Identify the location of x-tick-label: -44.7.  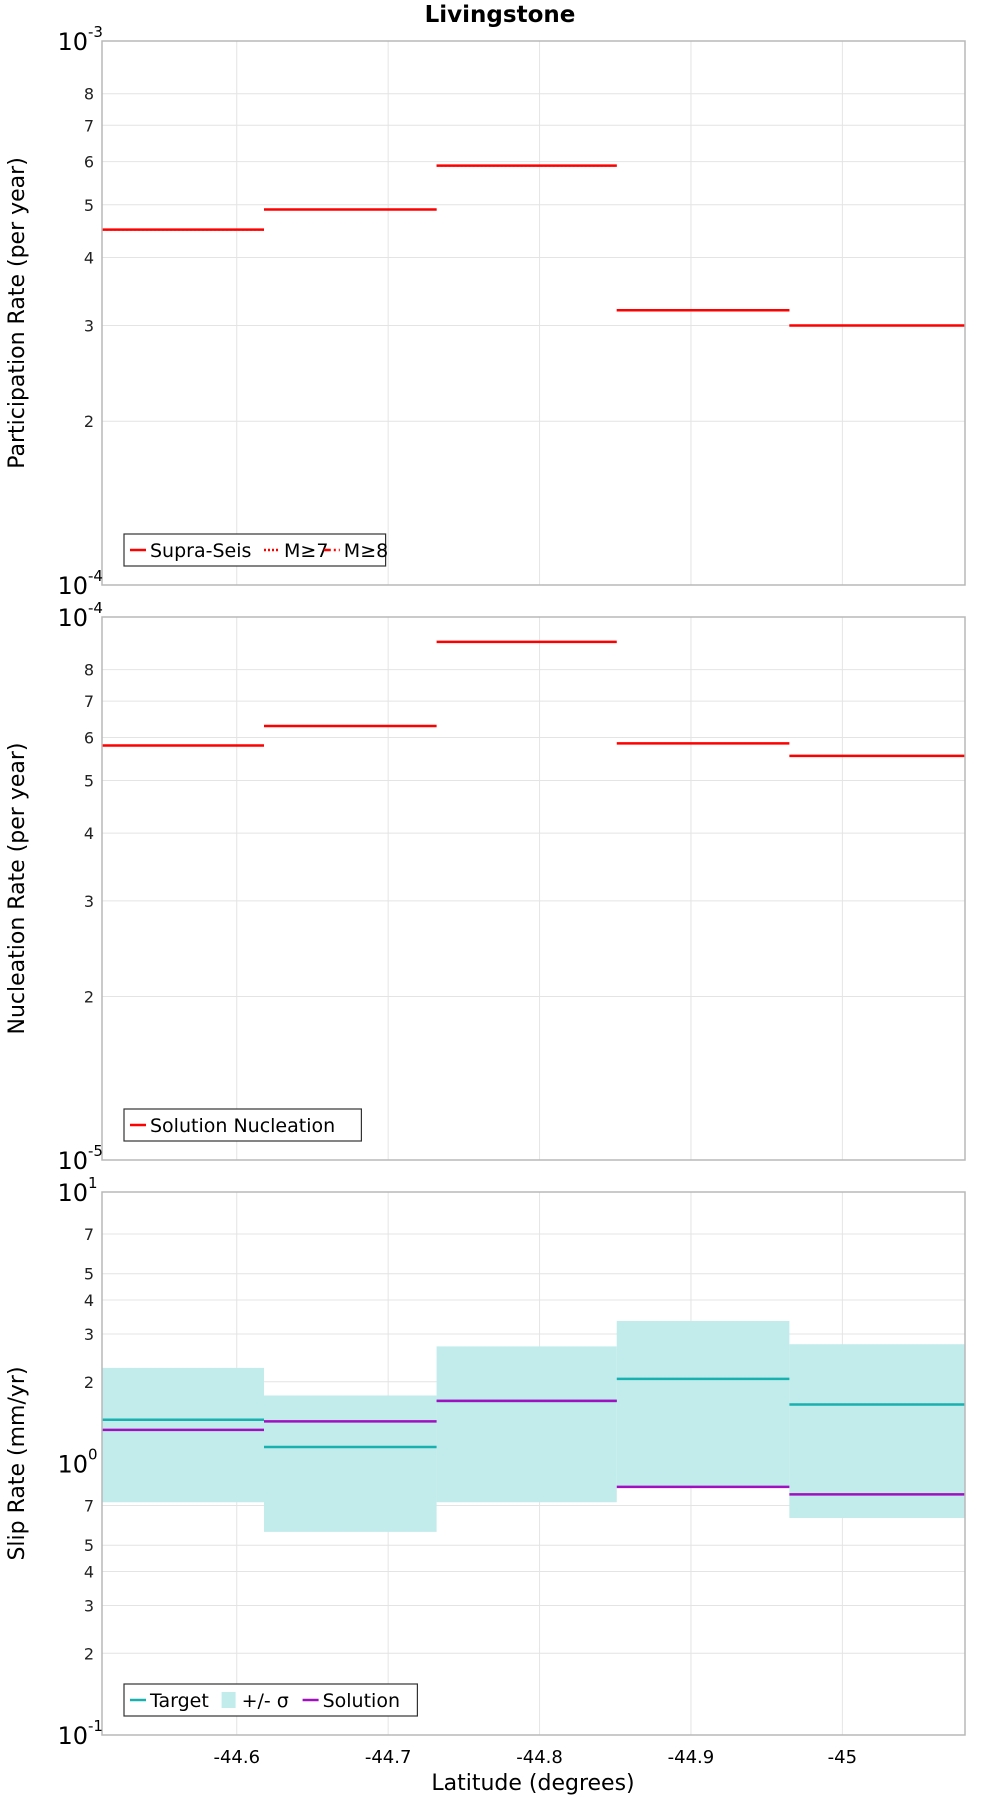
(388, 1757).